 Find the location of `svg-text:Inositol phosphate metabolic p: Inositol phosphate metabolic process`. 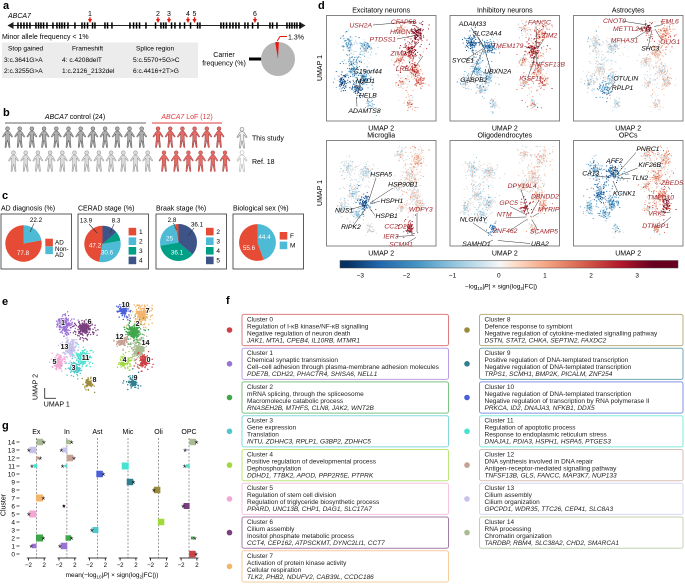

svg-text:Inositol phosphate metabolic p: Inositol phosphate metabolic process is located at coordinates (301, 536).